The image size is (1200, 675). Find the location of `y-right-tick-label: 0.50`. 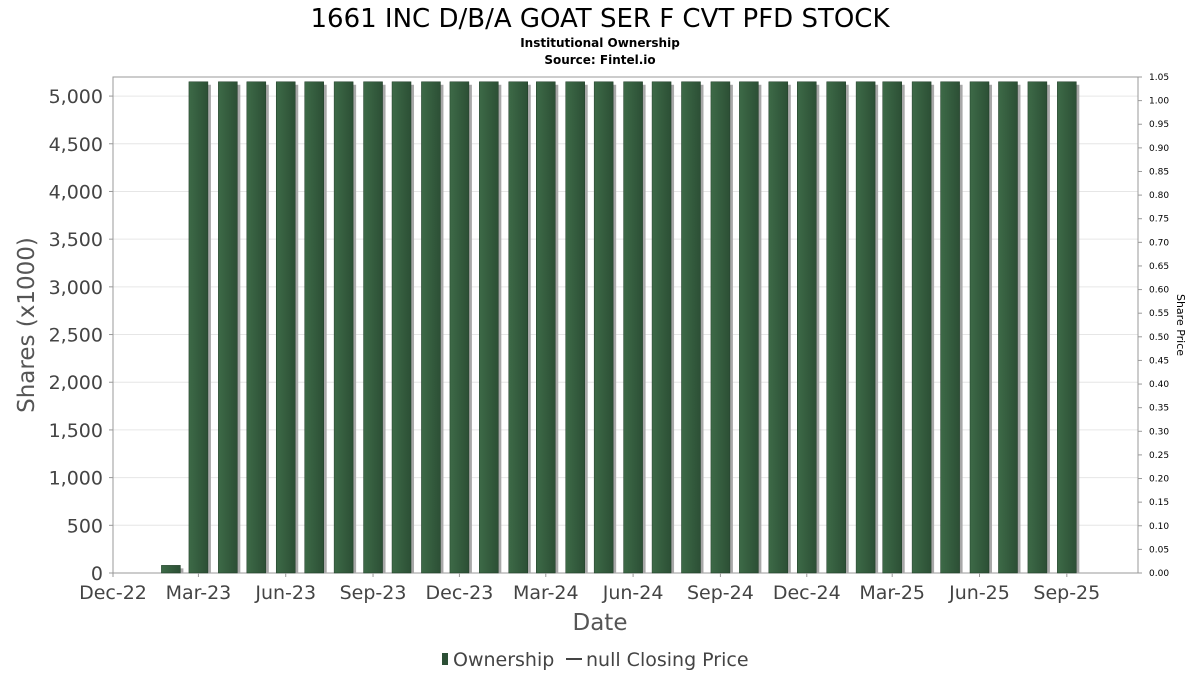

y-right-tick-label: 0.50 is located at coordinates (1159, 338).